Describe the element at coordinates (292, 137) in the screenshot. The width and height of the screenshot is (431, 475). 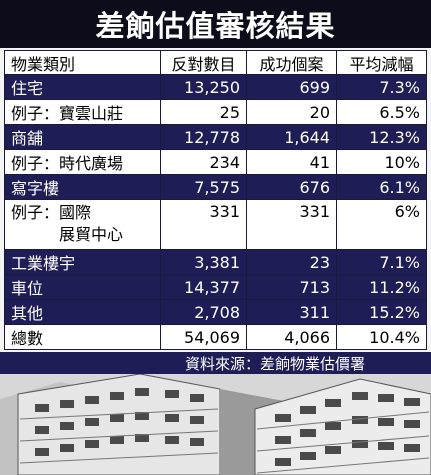
I see `cell-successful: 1,644` at that location.